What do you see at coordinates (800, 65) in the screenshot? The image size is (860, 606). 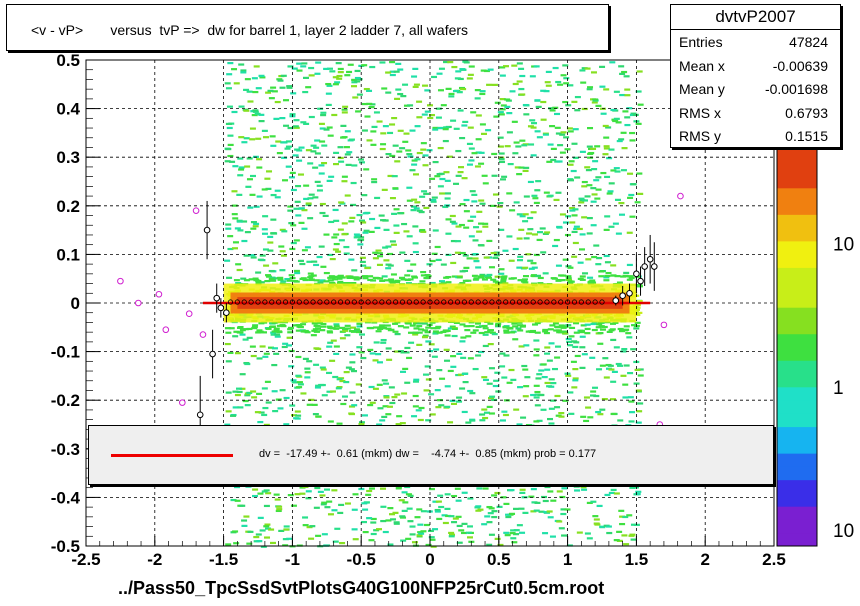 I see `stats-value: -0.00639` at bounding box center [800, 65].